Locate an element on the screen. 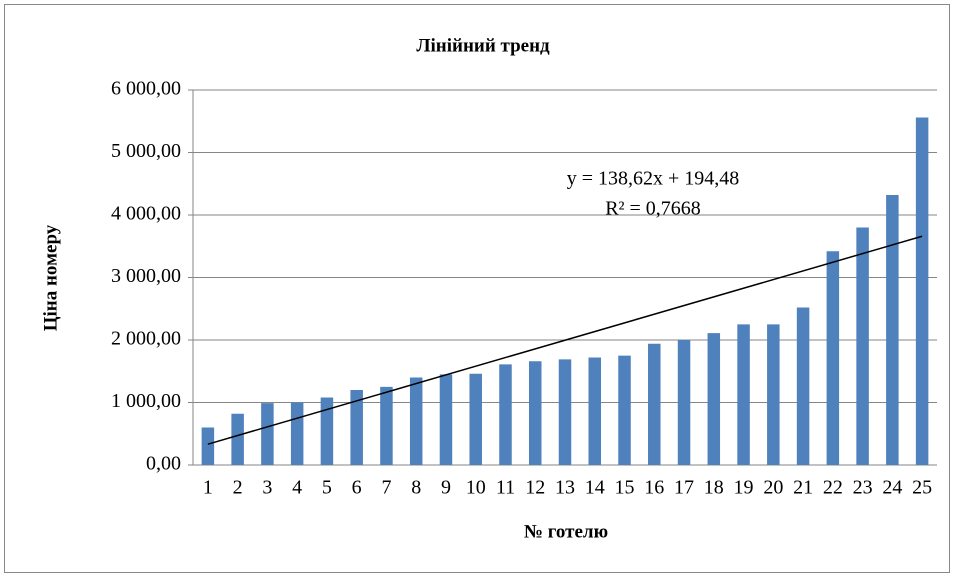 The image size is (955, 578). x-tick-label: 25 is located at coordinates (922, 488).